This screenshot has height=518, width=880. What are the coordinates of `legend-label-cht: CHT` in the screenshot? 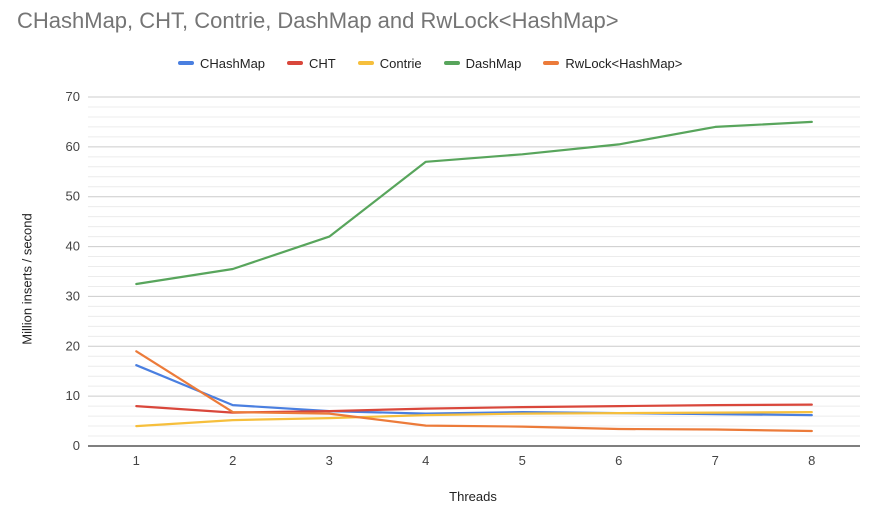 It's located at (322, 63).